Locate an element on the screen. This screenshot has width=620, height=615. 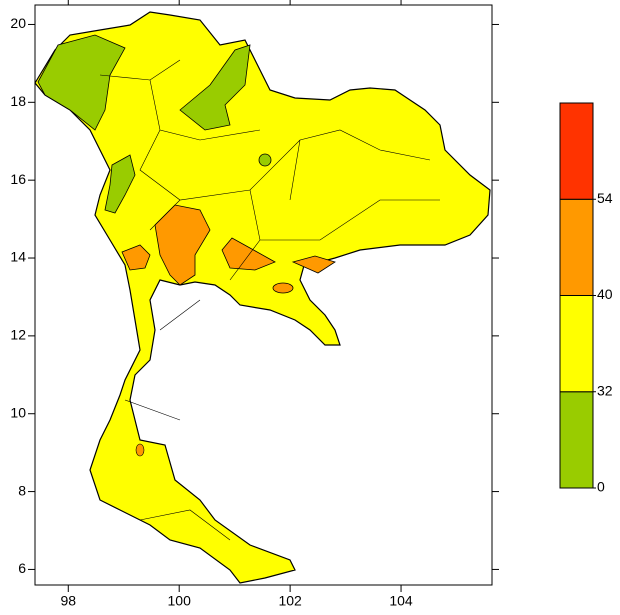
y-tick-label: 12 is located at coordinates (18, 335).